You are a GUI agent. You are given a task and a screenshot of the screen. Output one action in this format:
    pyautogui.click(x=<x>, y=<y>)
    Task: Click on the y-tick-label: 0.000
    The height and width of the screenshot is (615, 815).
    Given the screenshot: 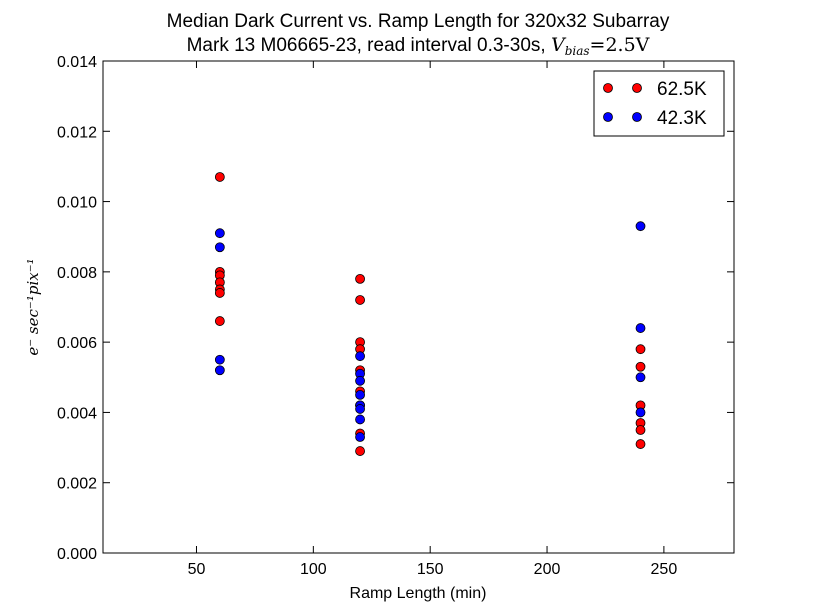 What is the action you would take?
    pyautogui.click(x=77, y=554)
    